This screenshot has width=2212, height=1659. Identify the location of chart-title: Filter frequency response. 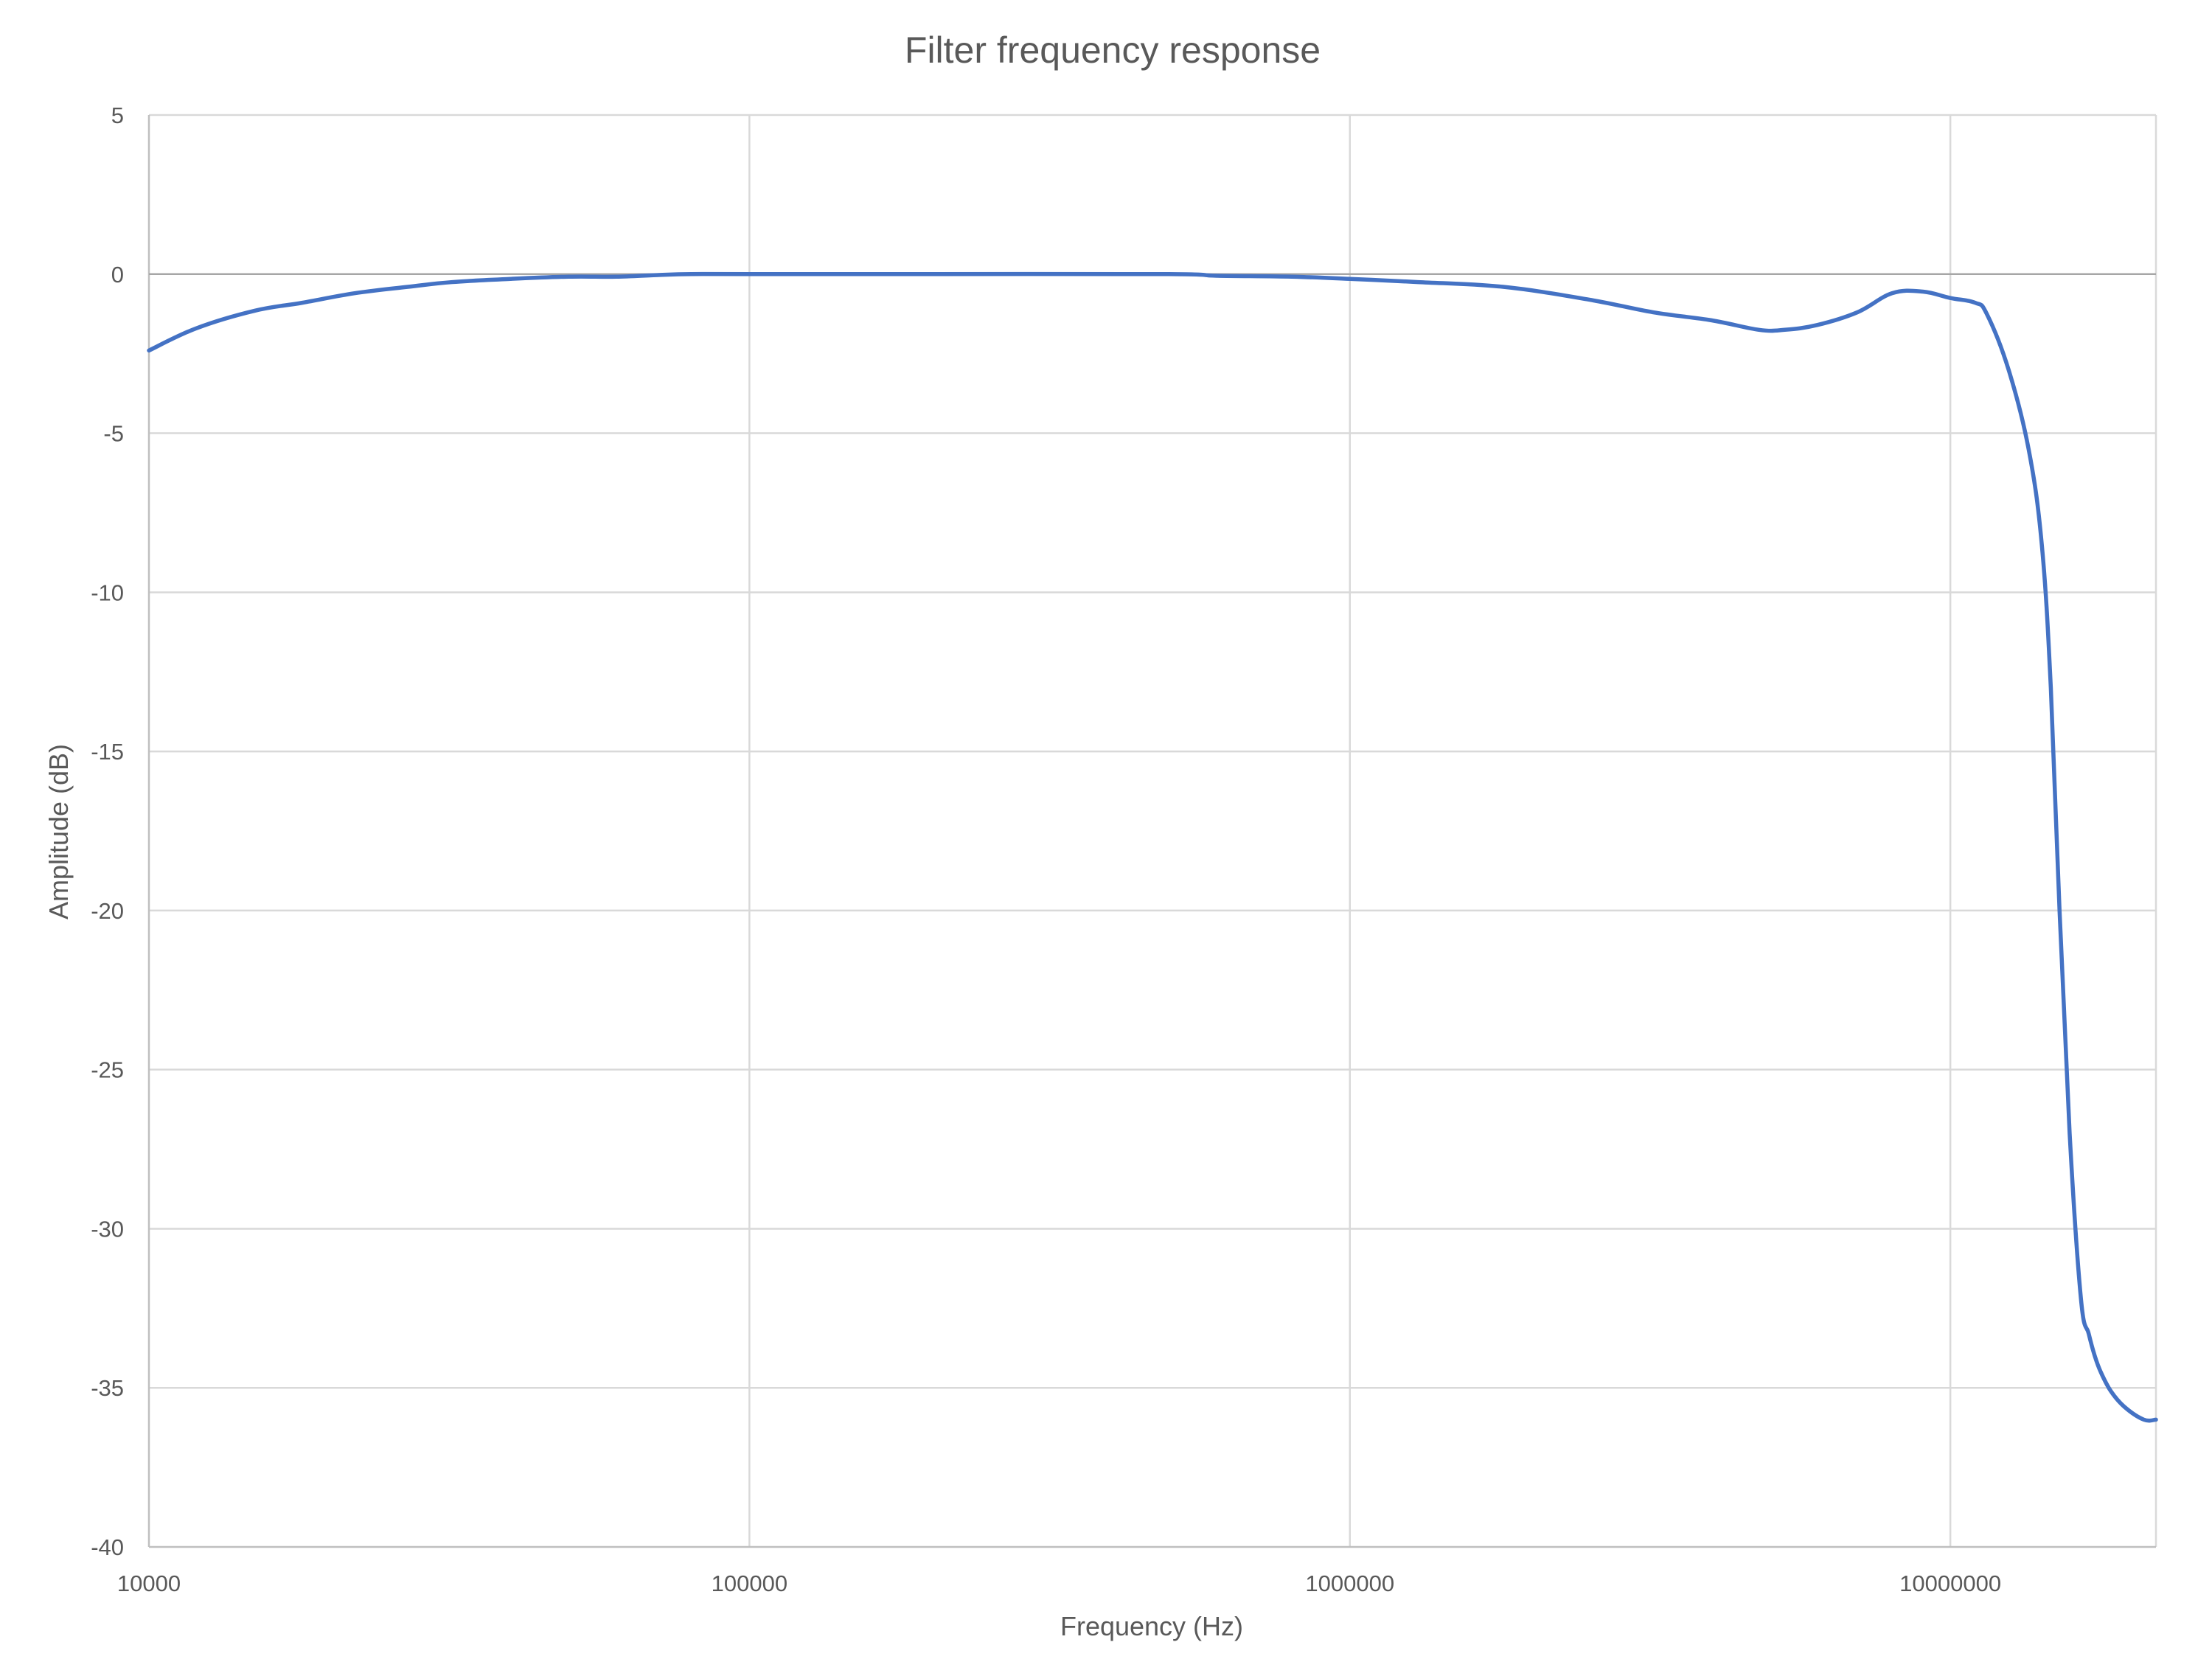
(1113, 50).